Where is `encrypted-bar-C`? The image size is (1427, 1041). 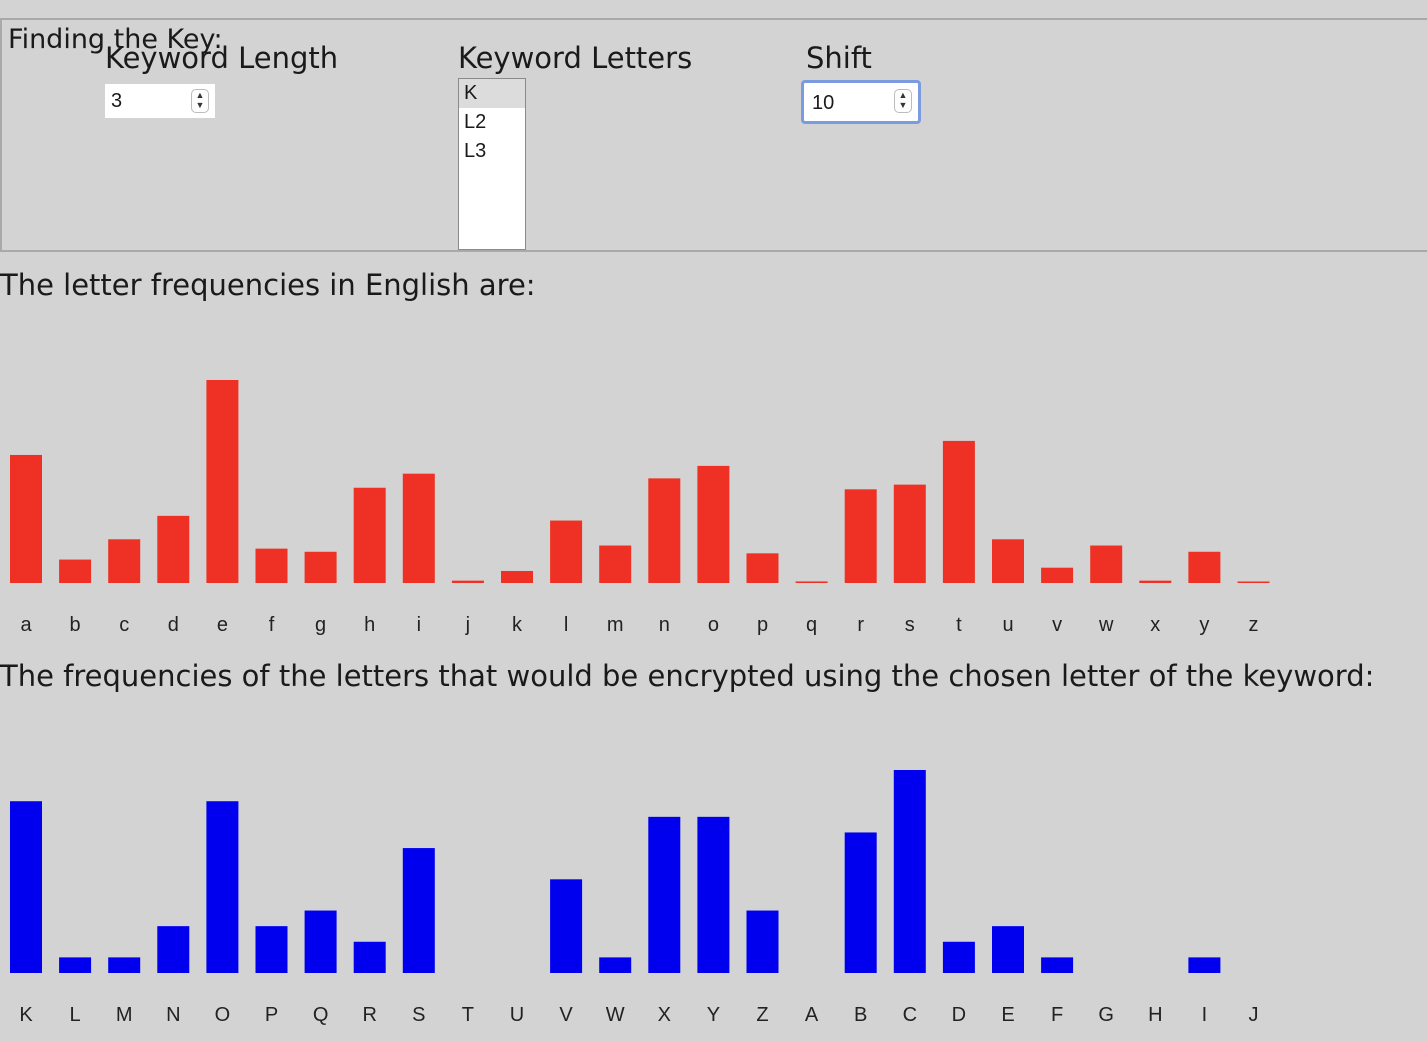 encrypted-bar-C is located at coordinates (909, 871).